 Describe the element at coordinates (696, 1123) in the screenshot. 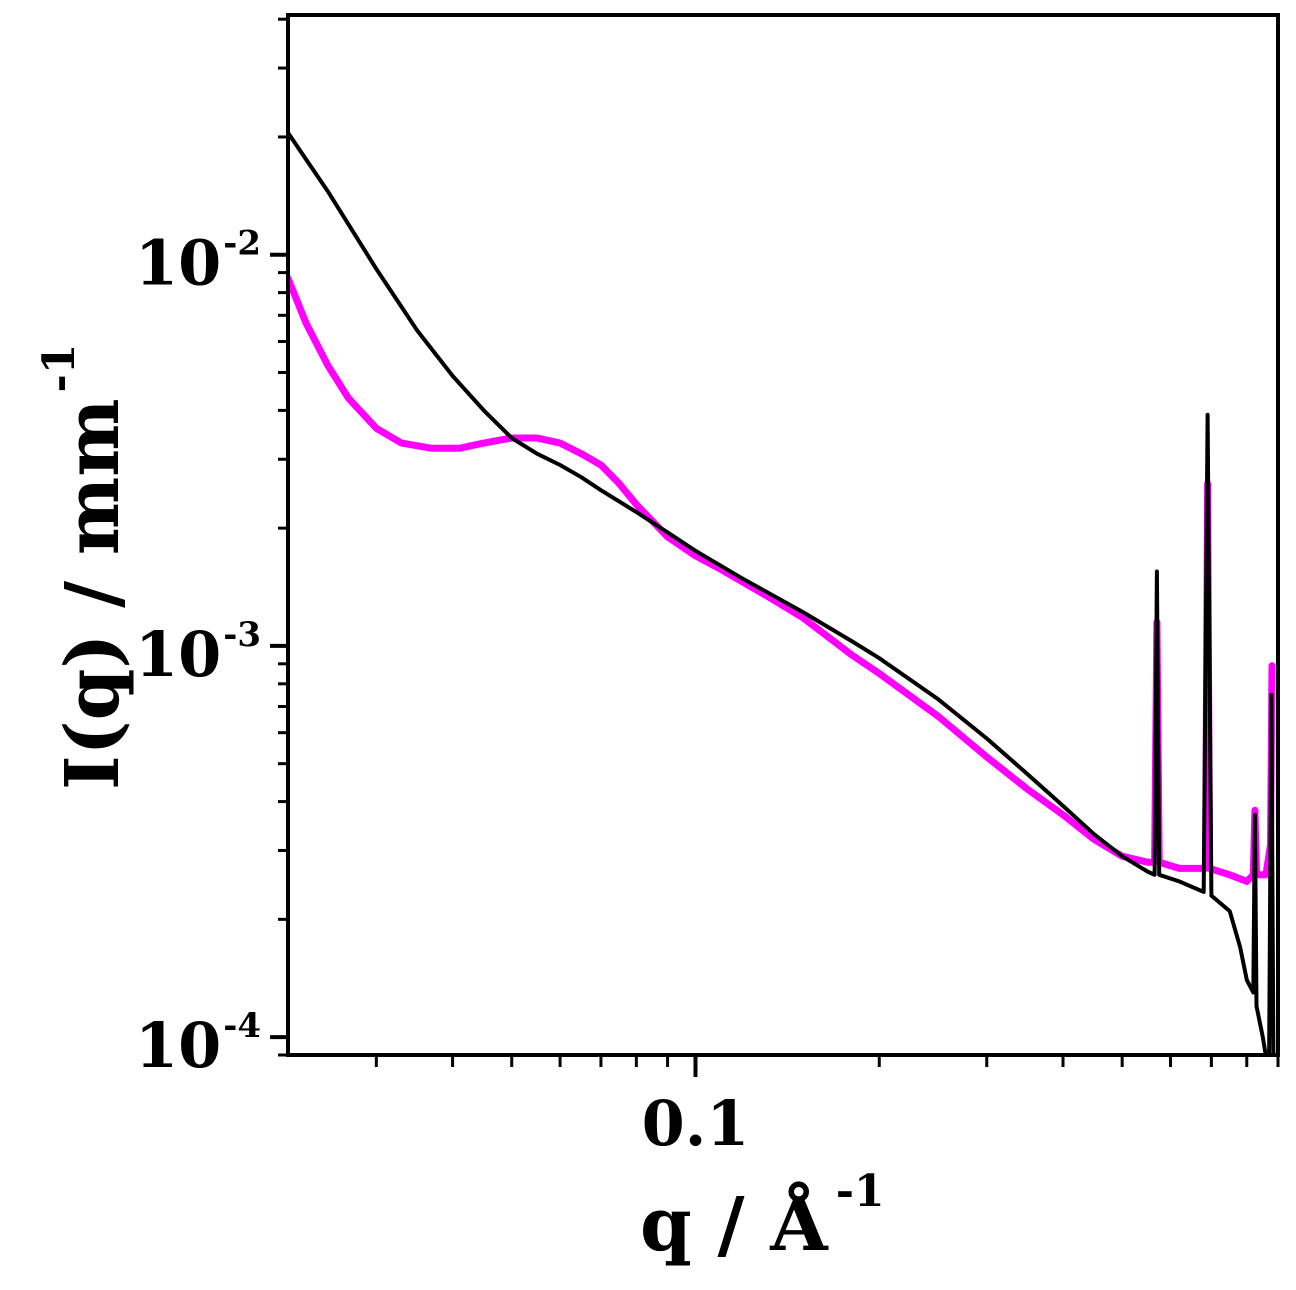

I see `x-tick-label: 0.1` at that location.